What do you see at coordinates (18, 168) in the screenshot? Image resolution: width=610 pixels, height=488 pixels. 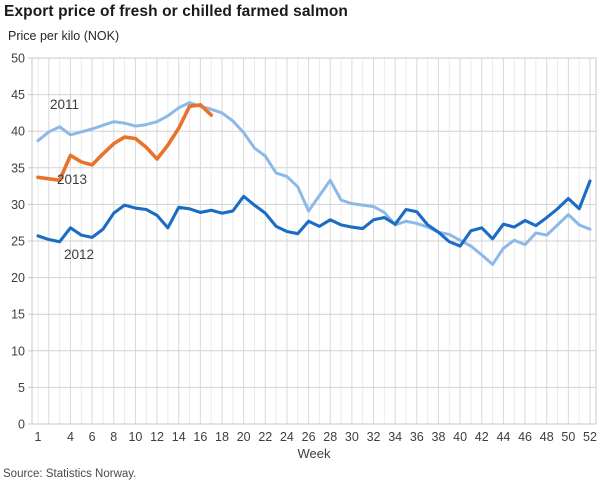 I see `y-tick-label: 35` at bounding box center [18, 168].